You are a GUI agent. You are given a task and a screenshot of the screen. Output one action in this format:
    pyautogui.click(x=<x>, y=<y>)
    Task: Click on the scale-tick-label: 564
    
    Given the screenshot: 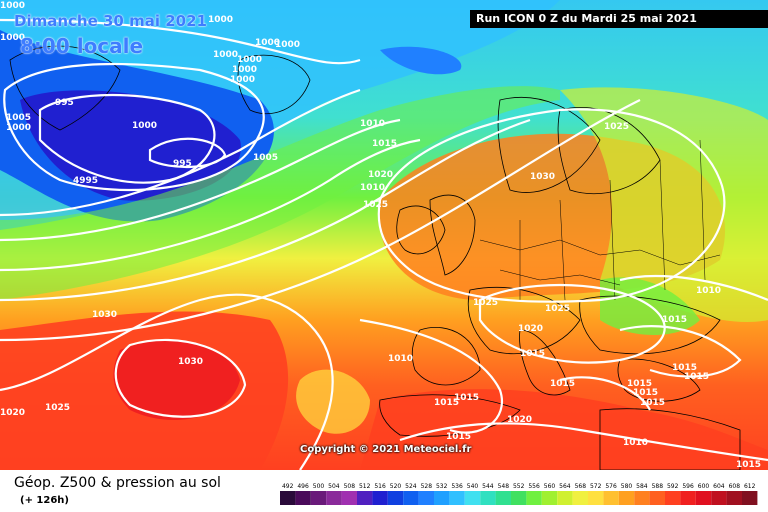 What is the action you would take?
    pyautogui.click(x=565, y=486)
    